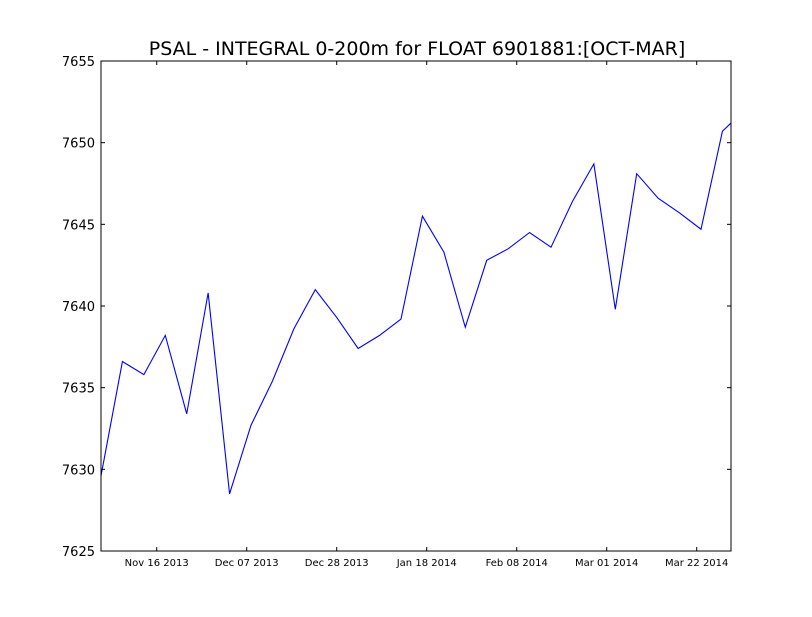 The height and width of the screenshot is (617, 812). I want to click on y-tick-label: 7630, so click(78, 470).